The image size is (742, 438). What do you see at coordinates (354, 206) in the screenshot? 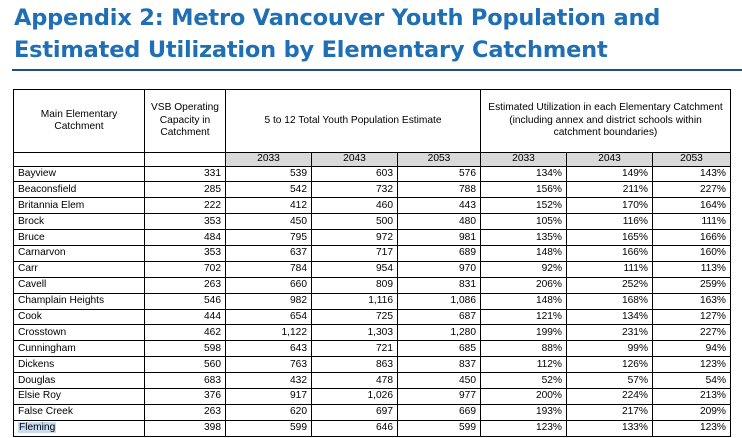
I see `pop-2043-cell: 460` at bounding box center [354, 206].